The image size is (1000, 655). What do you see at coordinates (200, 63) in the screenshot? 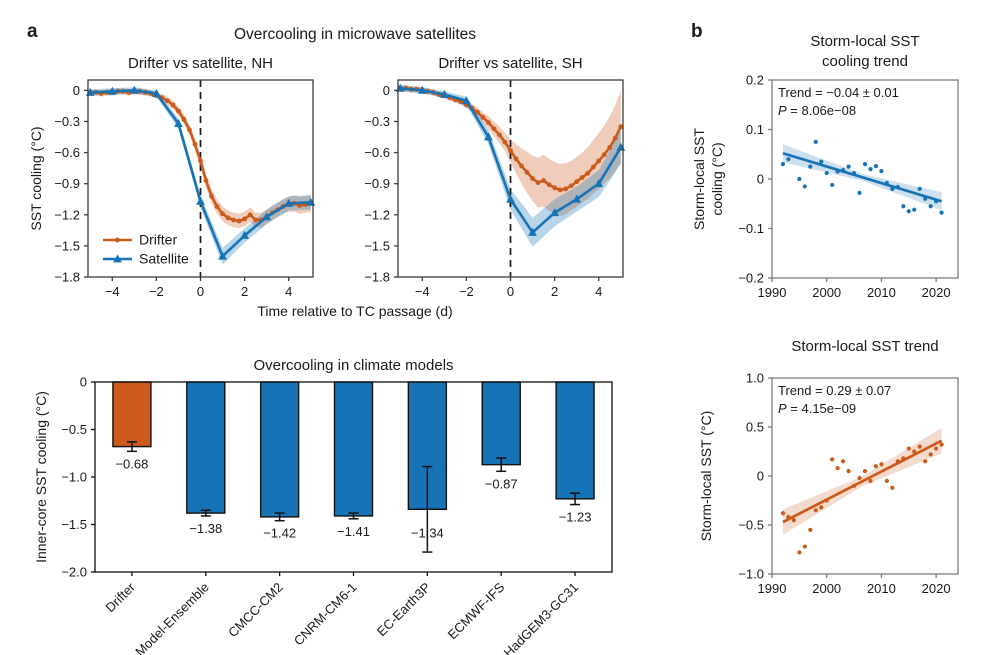
I see `chart-title: Drifter vs satellite, NH` at bounding box center [200, 63].